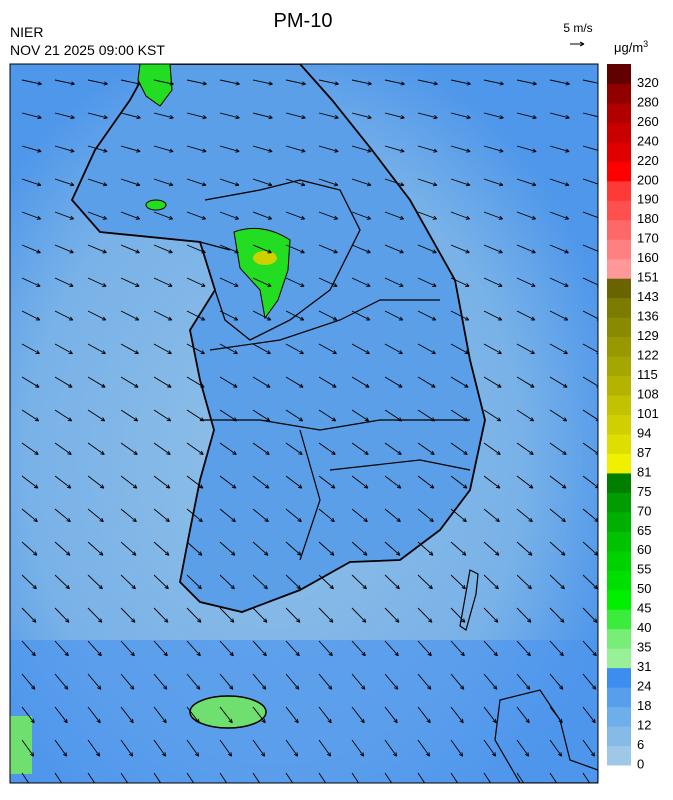 The height and width of the screenshot is (800, 673). I want to click on high-pm-north, so click(155, 85).